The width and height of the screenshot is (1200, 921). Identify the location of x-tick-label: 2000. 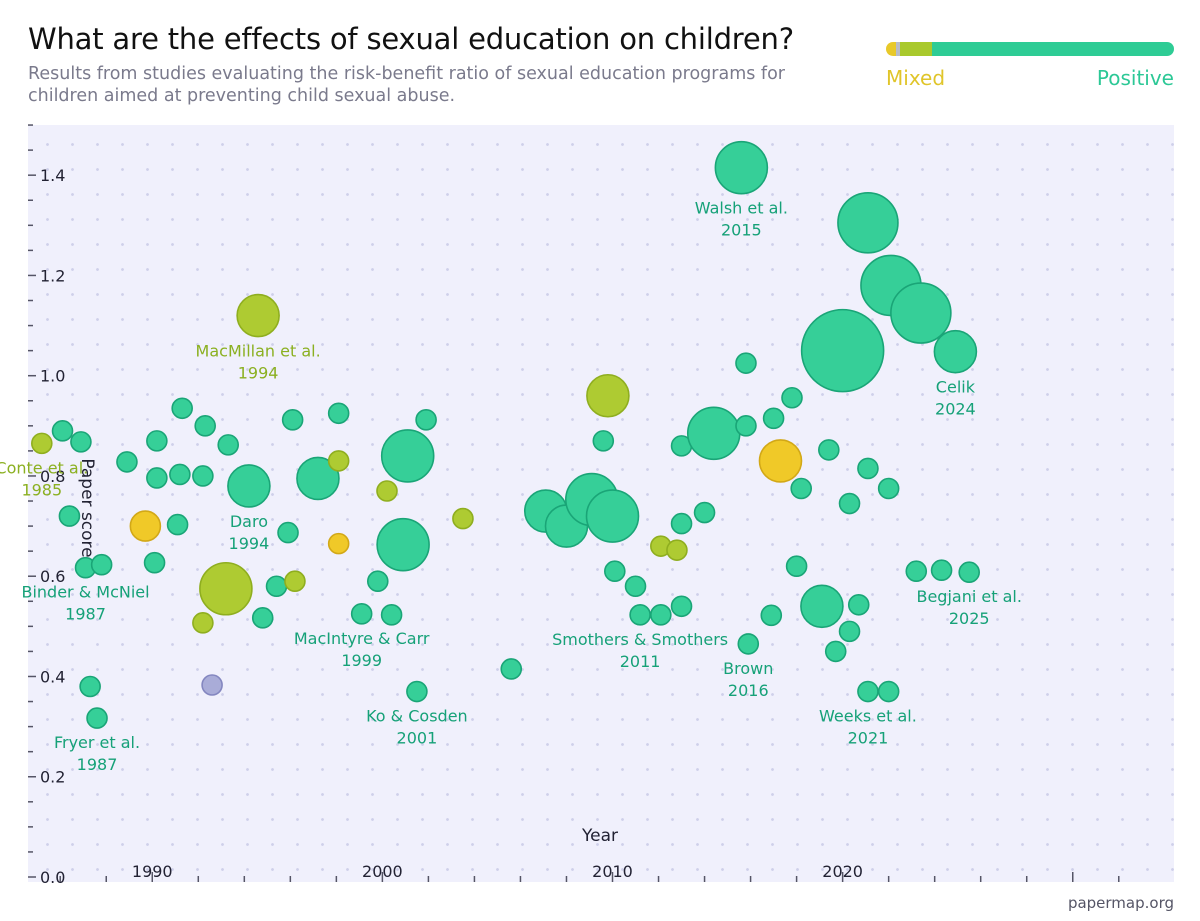
(382, 871).